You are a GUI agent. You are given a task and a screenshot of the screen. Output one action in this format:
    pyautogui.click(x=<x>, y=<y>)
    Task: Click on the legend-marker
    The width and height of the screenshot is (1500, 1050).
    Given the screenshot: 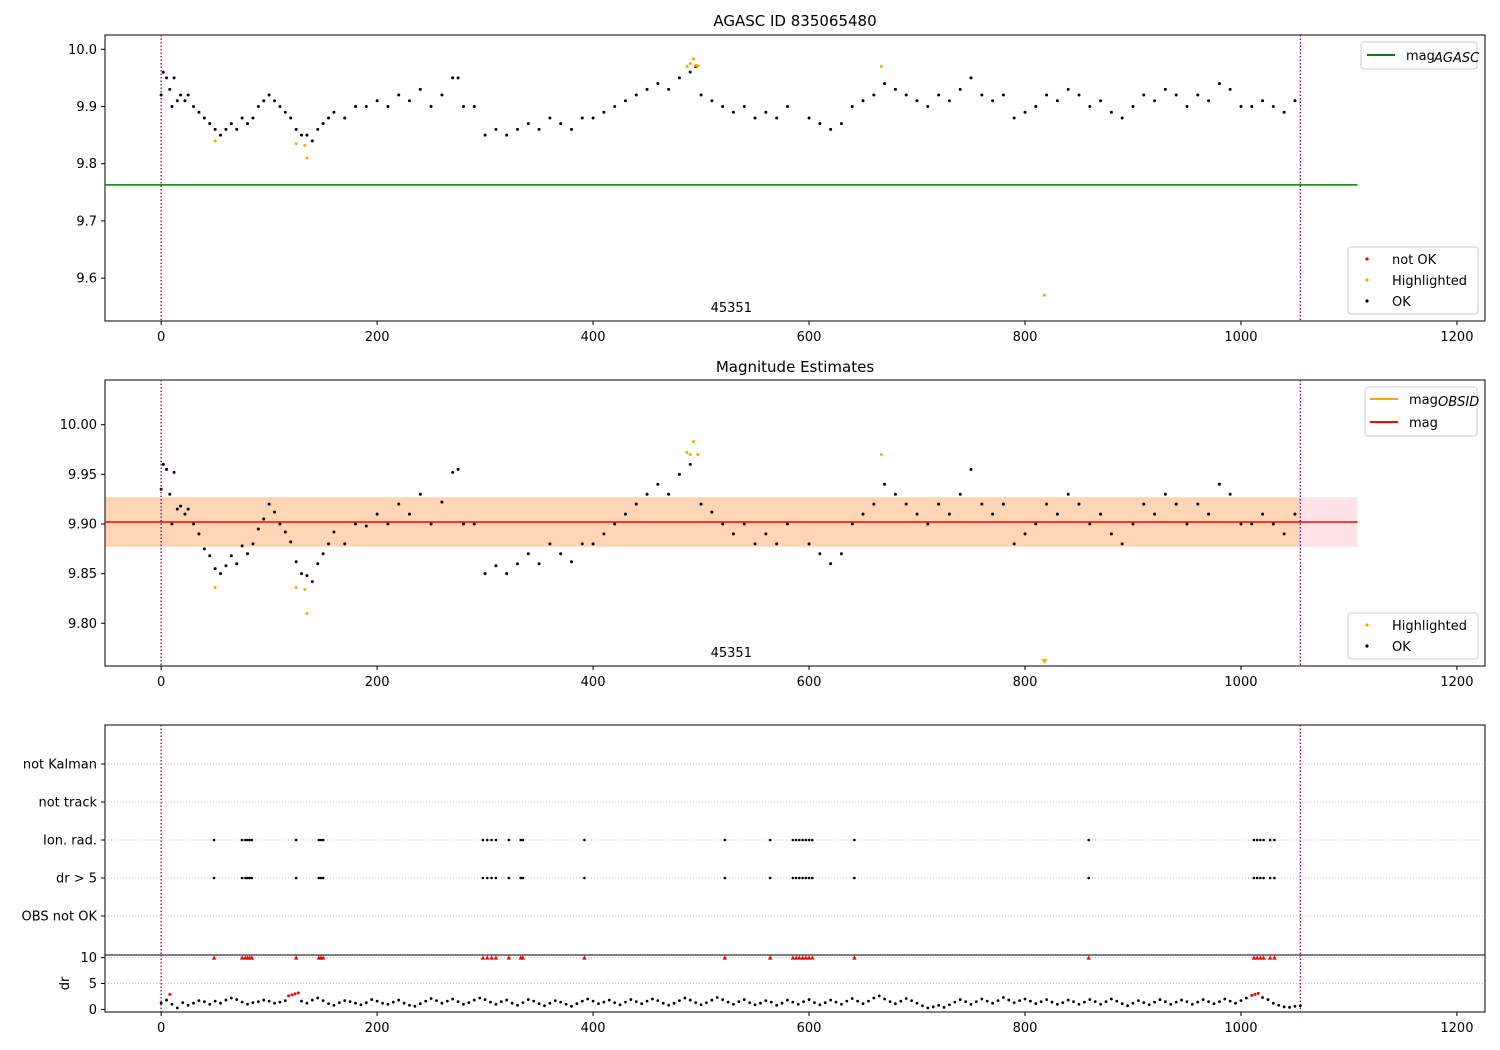 What is the action you would take?
    pyautogui.click(x=1367, y=301)
    